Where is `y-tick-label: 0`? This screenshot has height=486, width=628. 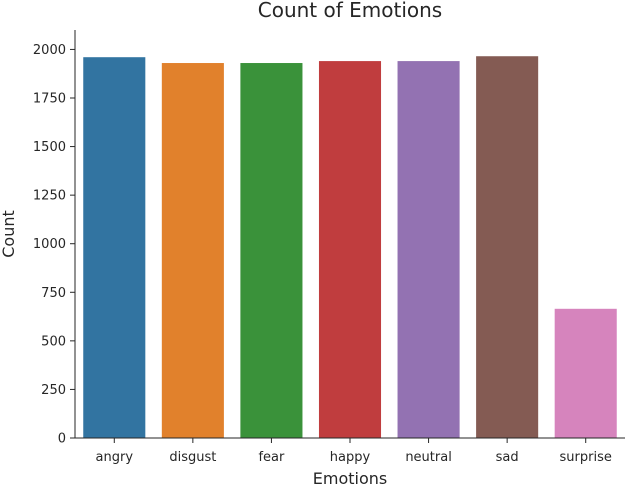 y-tick-label: 0 is located at coordinates (62, 439).